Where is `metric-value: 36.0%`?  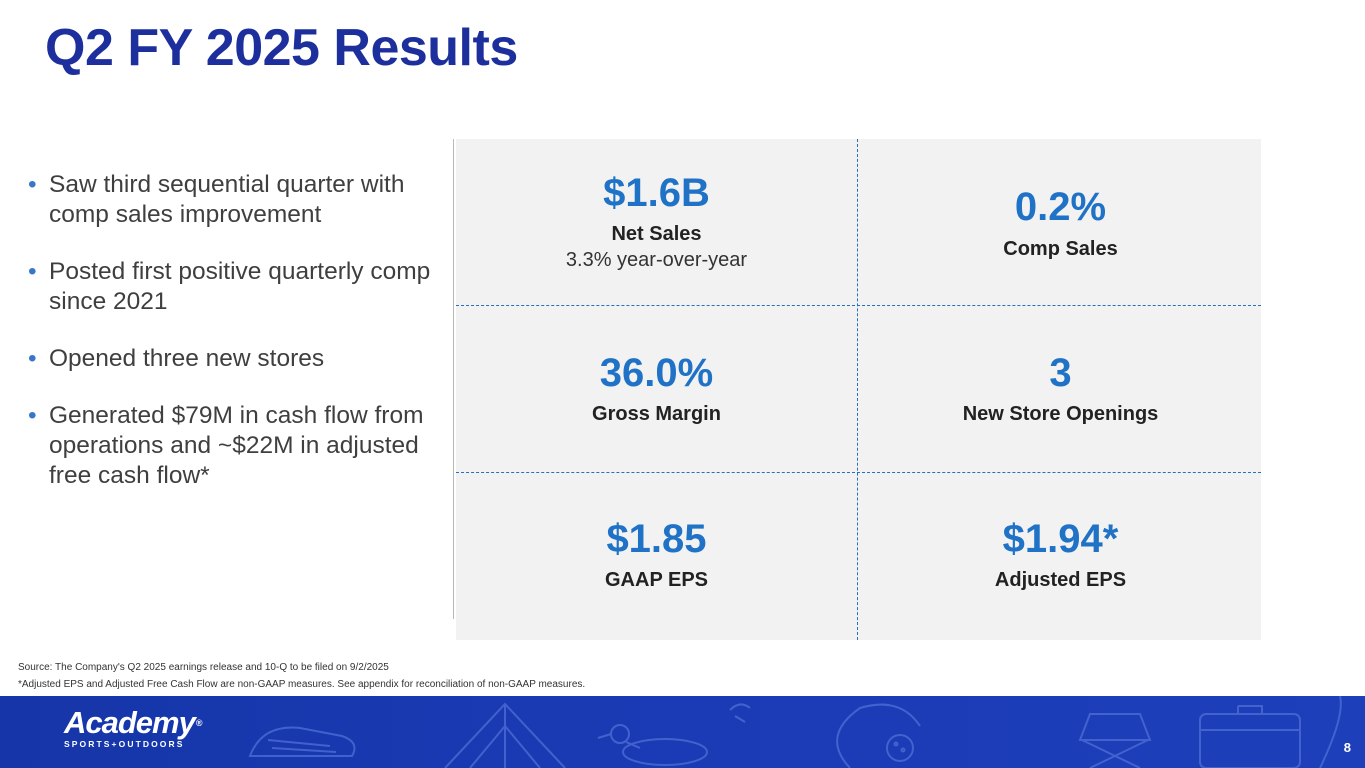
metric-value: 36.0% is located at coordinates (656, 373).